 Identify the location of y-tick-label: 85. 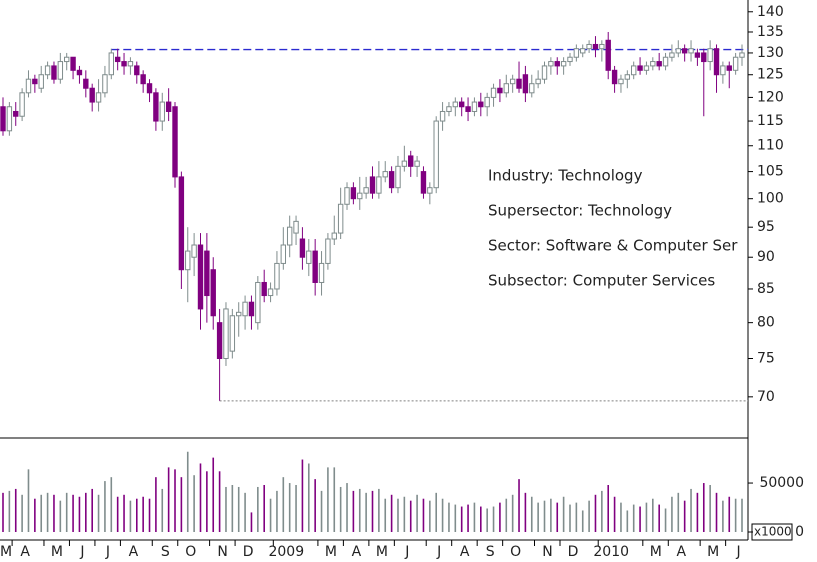
(766, 289).